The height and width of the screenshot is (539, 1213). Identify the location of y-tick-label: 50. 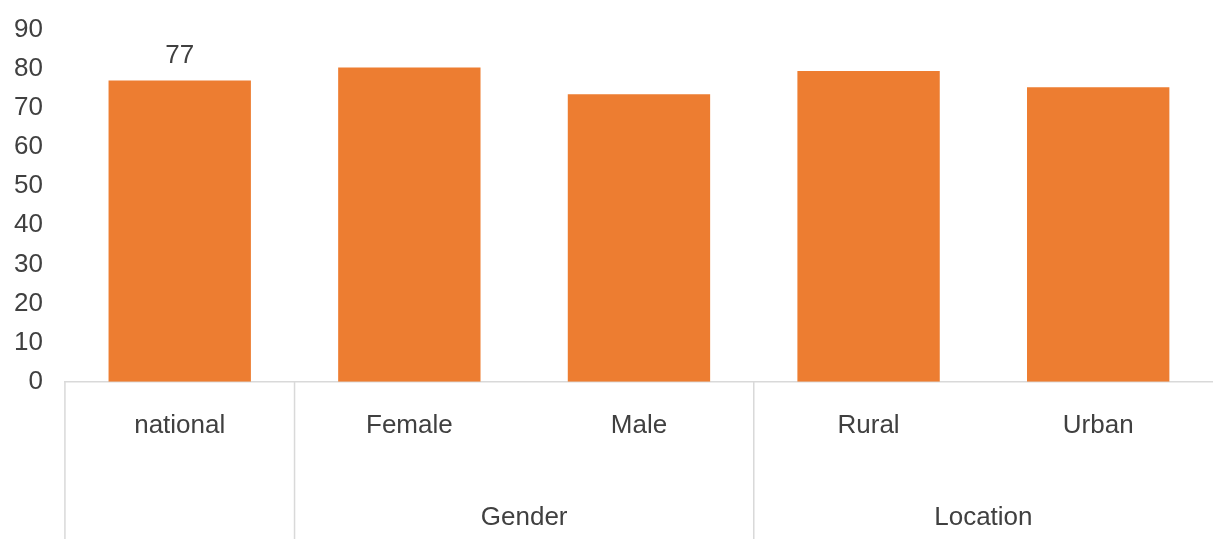
(28, 184).